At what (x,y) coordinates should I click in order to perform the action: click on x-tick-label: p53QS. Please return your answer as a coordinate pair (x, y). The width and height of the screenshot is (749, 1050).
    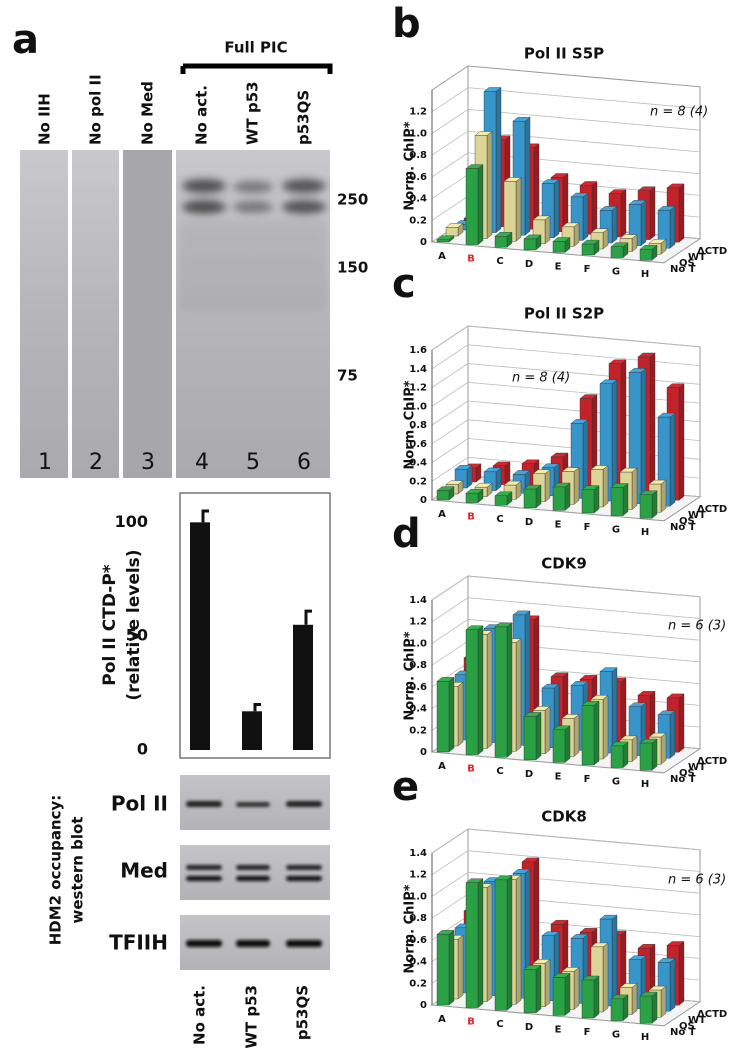
    Looking at the image, I should click on (303, 1012).